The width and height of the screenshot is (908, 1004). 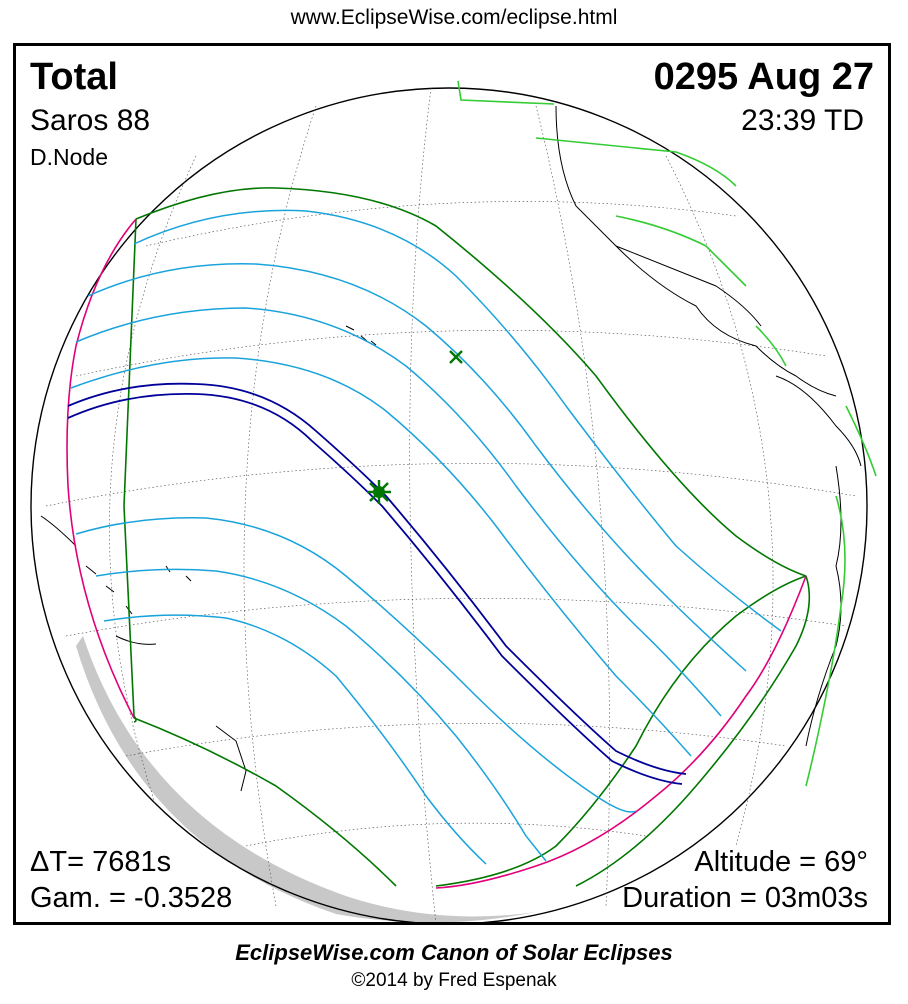 What do you see at coordinates (306, 779) in the screenshot?
I see `night-shading` at bounding box center [306, 779].